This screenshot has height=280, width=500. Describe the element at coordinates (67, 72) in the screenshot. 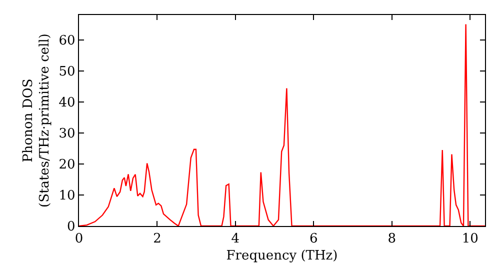

I see `y-tick-label: 50` at that location.